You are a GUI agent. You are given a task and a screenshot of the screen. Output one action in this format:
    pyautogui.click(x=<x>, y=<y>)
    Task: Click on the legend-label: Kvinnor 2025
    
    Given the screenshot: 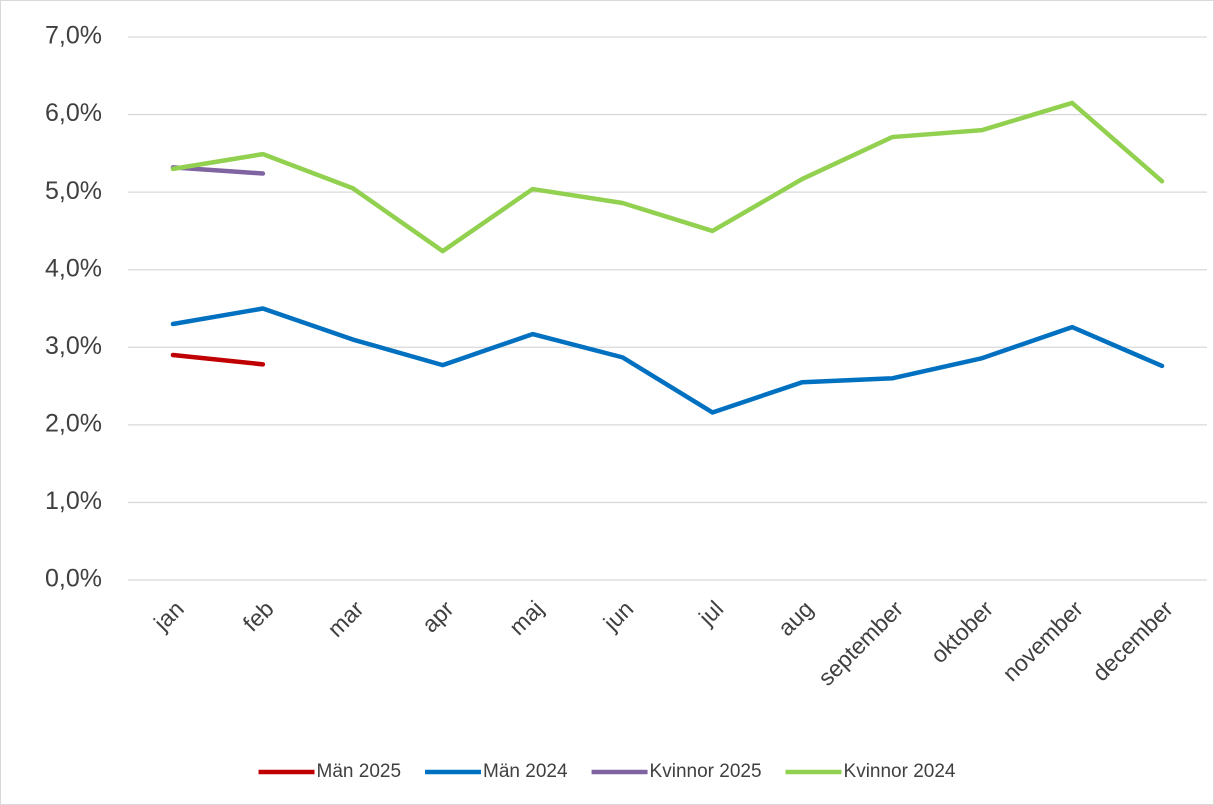 What is the action you would take?
    pyautogui.click(x=706, y=771)
    